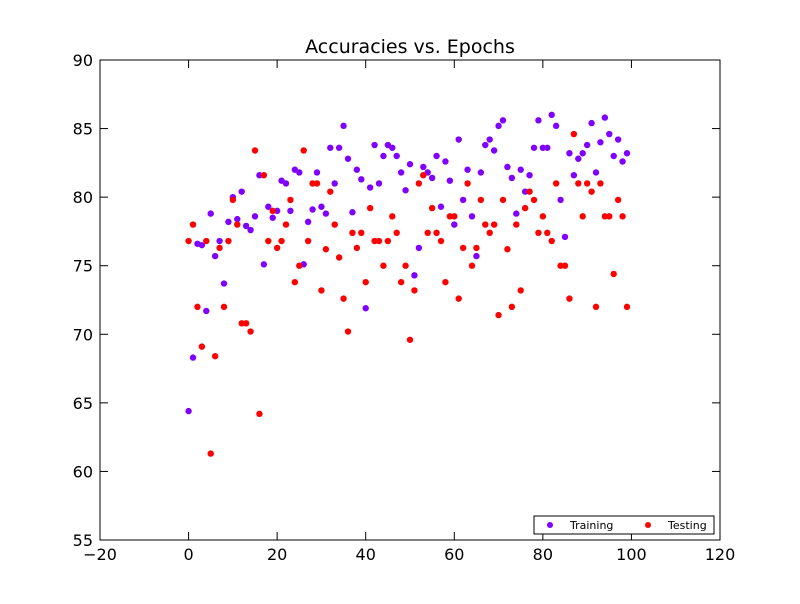 The height and width of the screenshot is (604, 800). Describe the element at coordinates (624, 525) in the screenshot. I see `legend: Training Testing` at that location.